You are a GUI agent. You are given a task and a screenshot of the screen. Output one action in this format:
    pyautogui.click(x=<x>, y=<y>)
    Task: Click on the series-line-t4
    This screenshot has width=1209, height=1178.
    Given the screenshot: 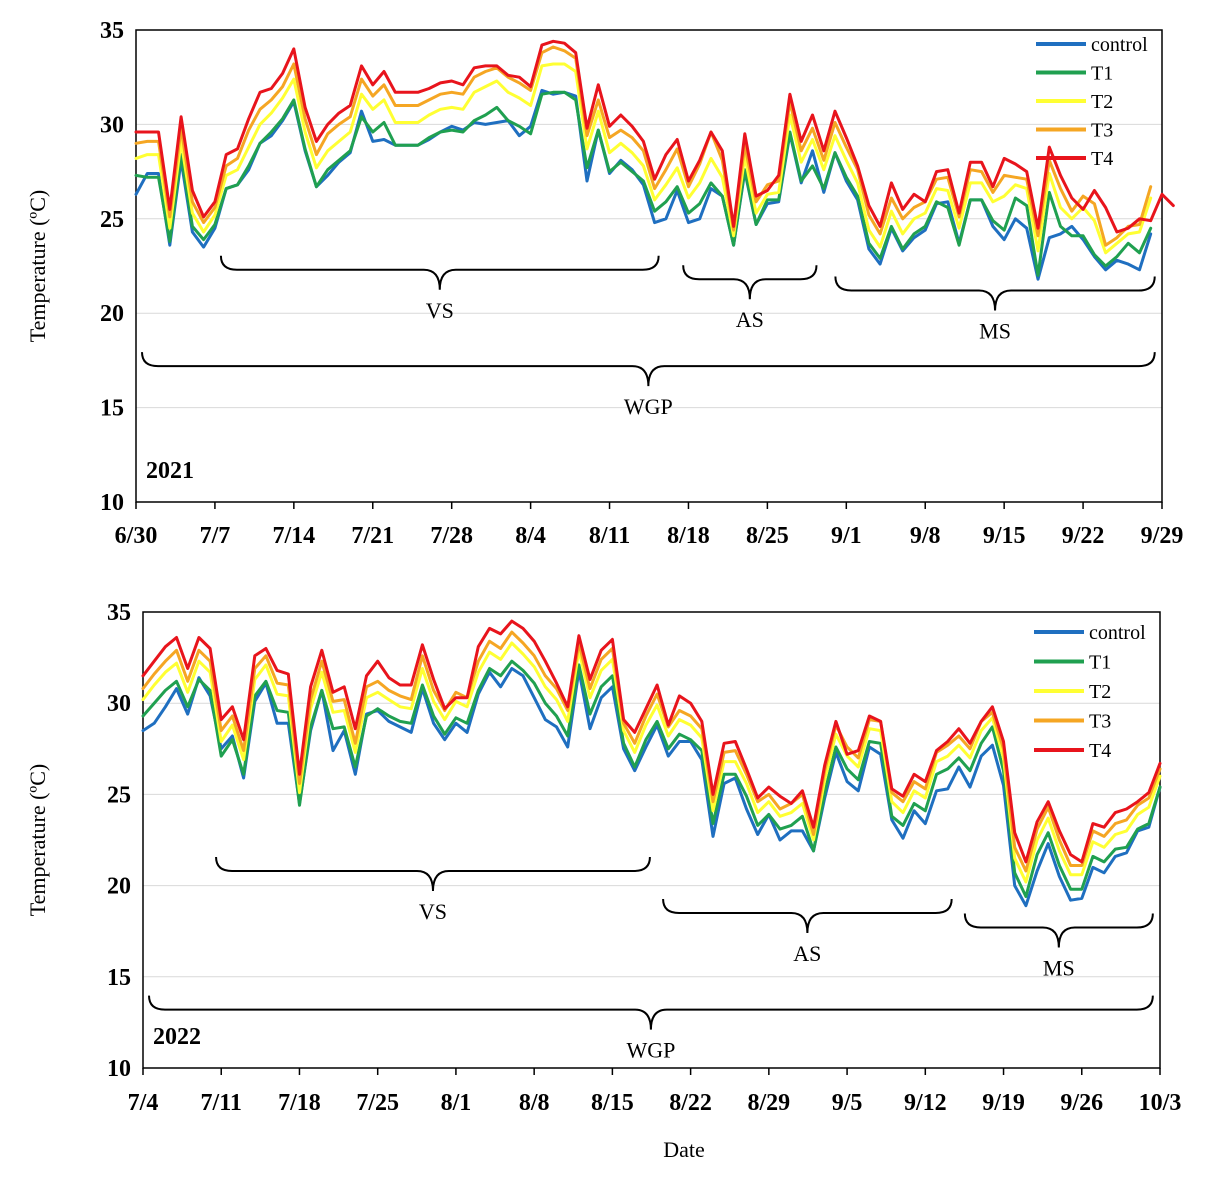 What is the action you would take?
    pyautogui.click(x=654, y=136)
    